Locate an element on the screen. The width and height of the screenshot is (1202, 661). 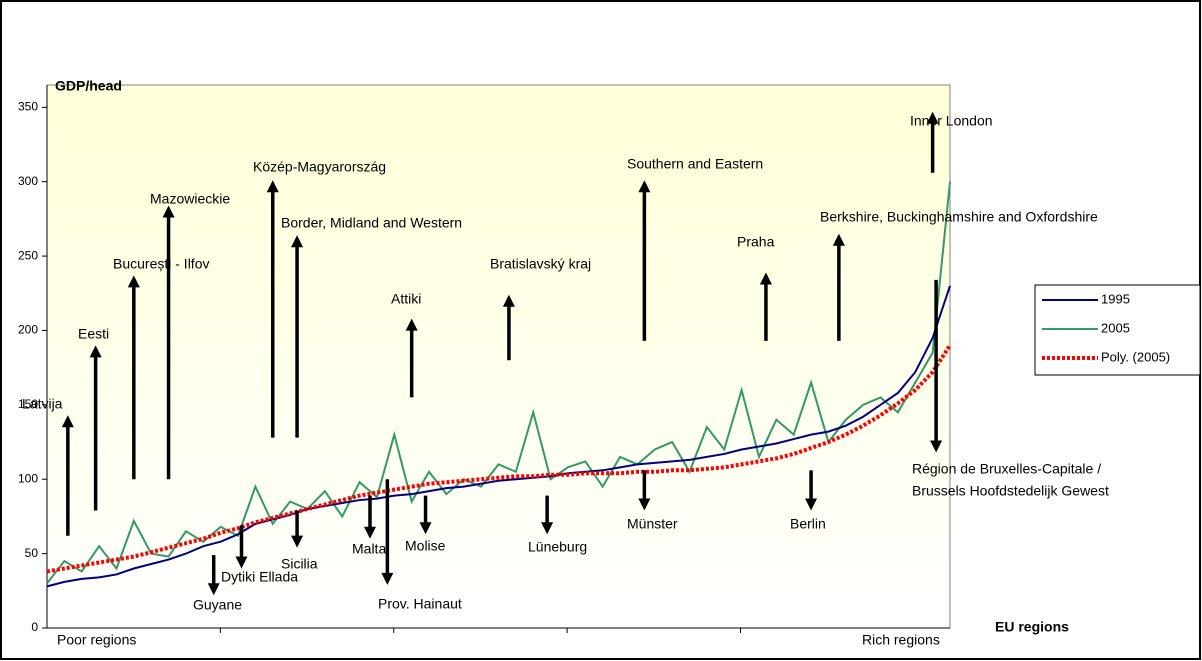
annotation-label: Eesti is located at coordinates (93, 334).